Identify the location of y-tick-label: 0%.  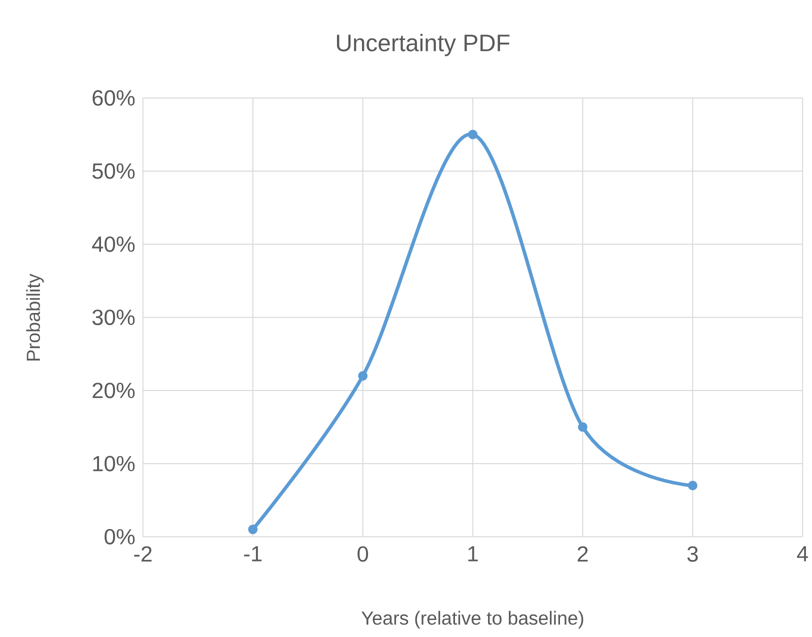
(119, 537).